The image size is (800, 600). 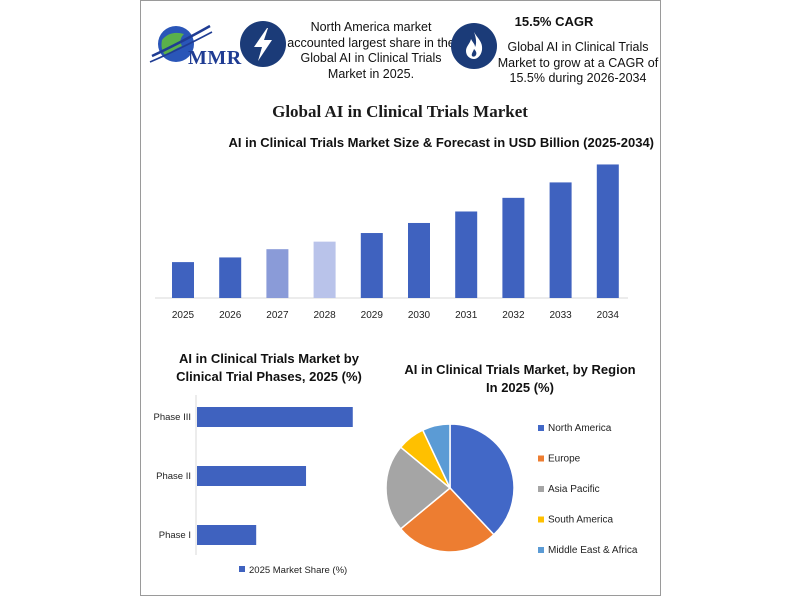 I want to click on info-title-2: 15.5% CAGR, so click(x=554, y=21).